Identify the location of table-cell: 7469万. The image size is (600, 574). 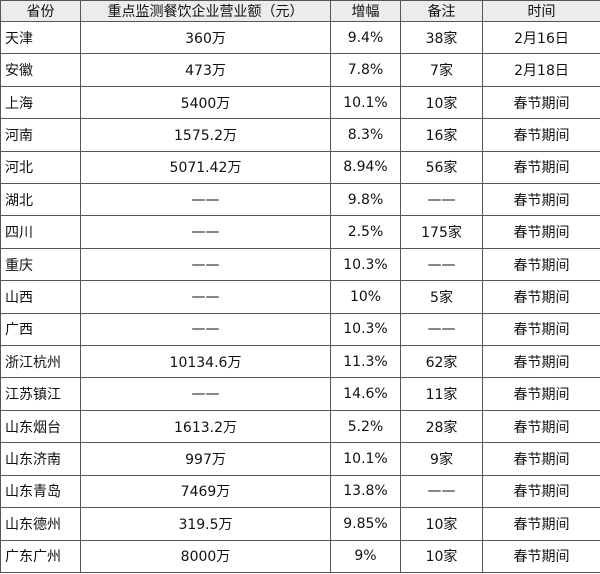
(205, 491).